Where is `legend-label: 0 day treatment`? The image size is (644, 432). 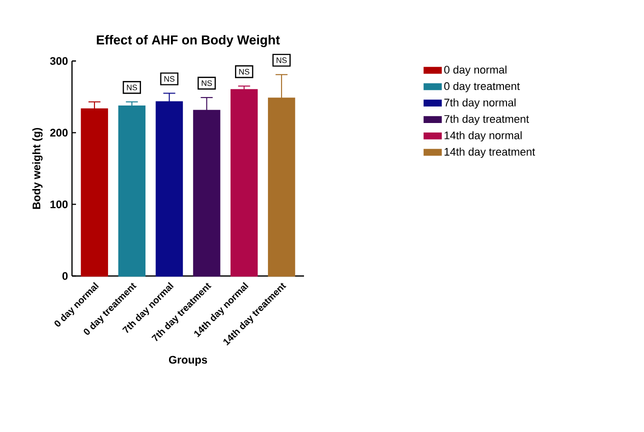
legend-label: 0 day treatment is located at coordinates (482, 87).